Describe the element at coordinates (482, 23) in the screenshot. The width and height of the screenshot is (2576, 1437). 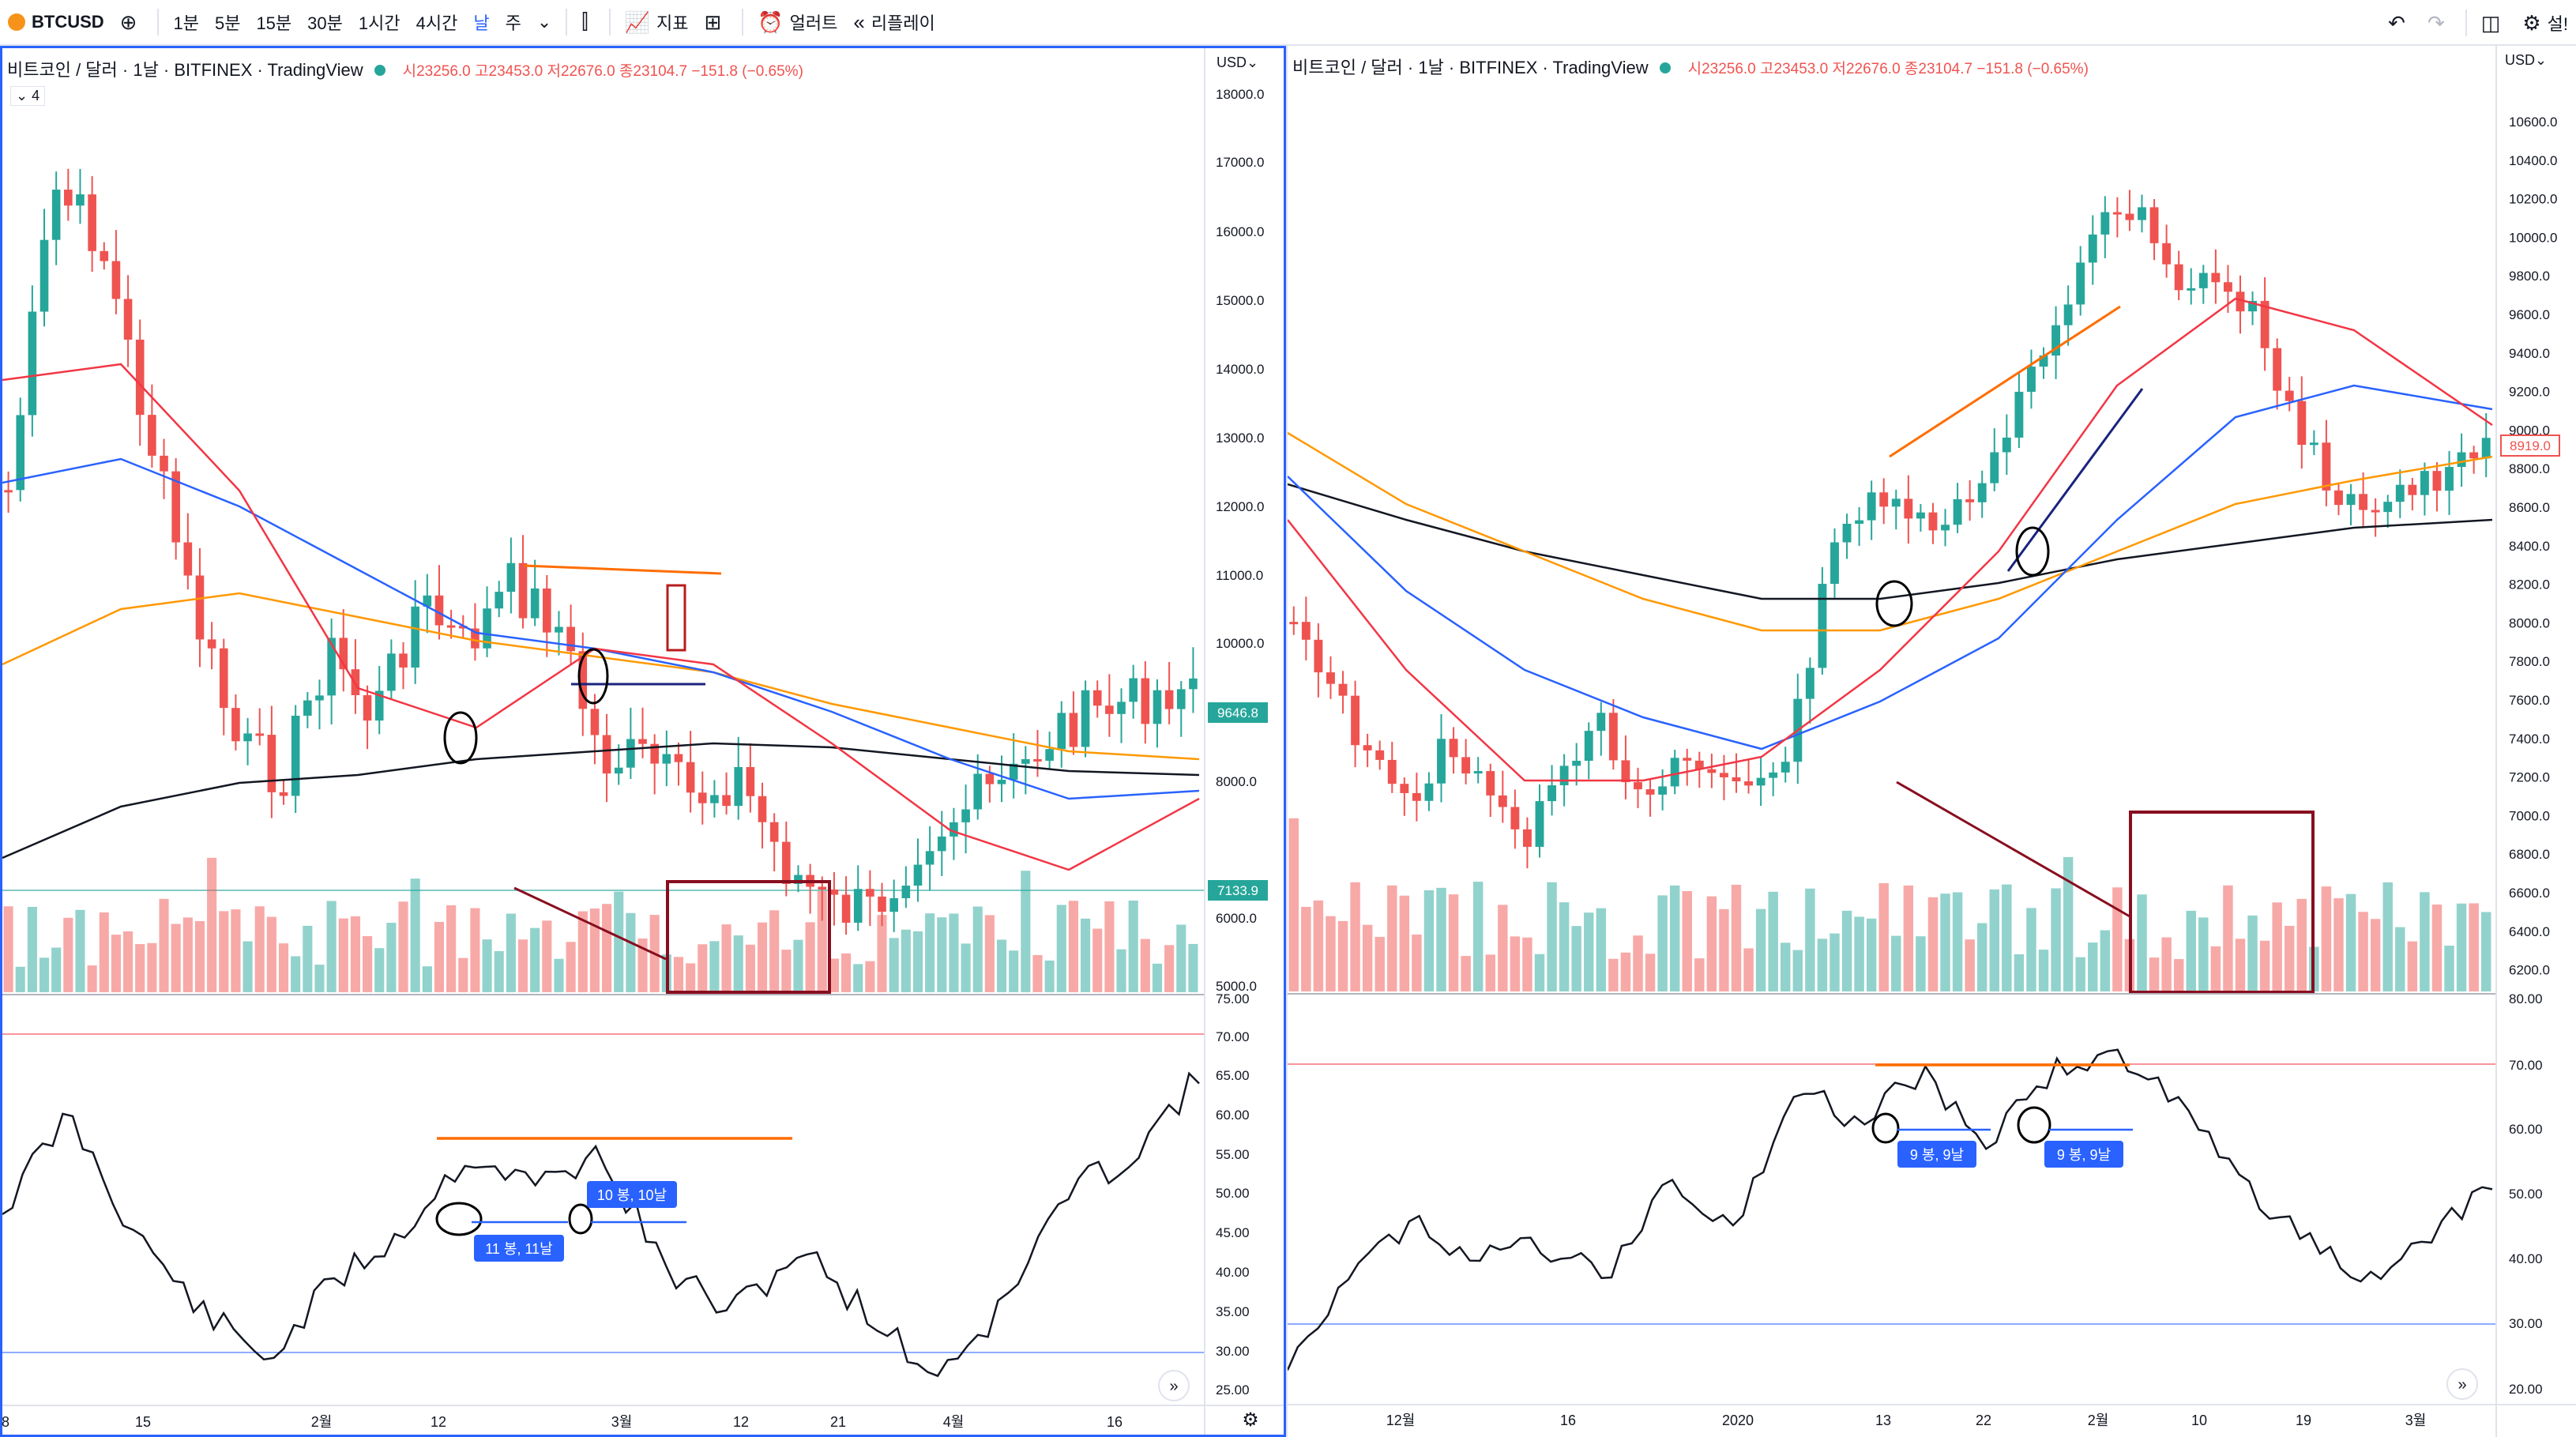
I see `interval-day: 날` at that location.